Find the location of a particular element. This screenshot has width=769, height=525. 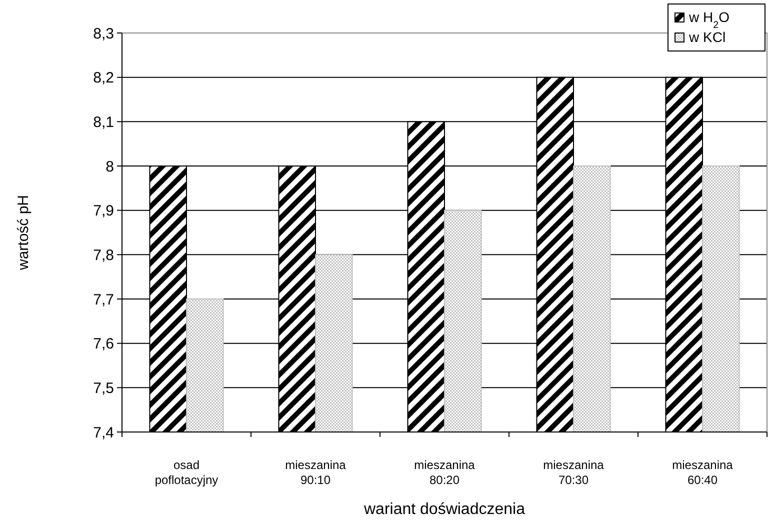

y-tick-label: 8 is located at coordinates (110, 167).